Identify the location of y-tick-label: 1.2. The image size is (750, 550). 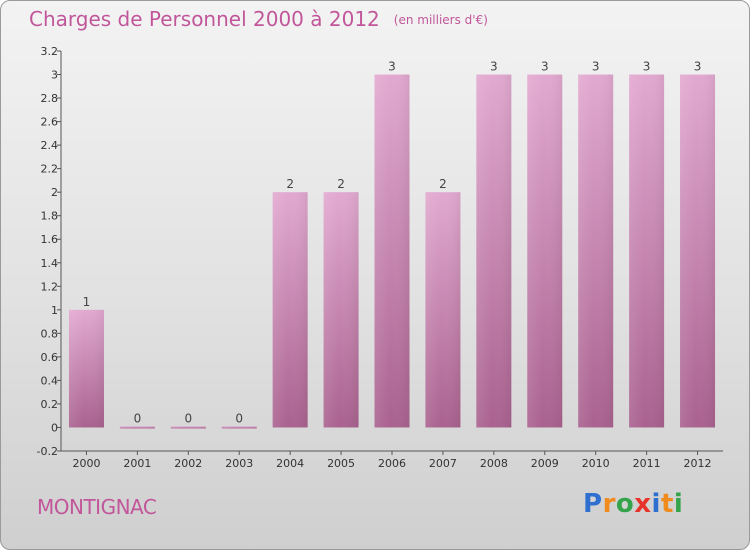
(50, 286).